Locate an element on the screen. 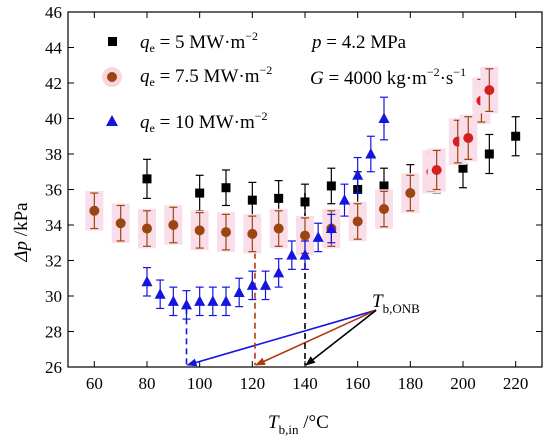  y-tick-label: 28 is located at coordinates (53, 332).